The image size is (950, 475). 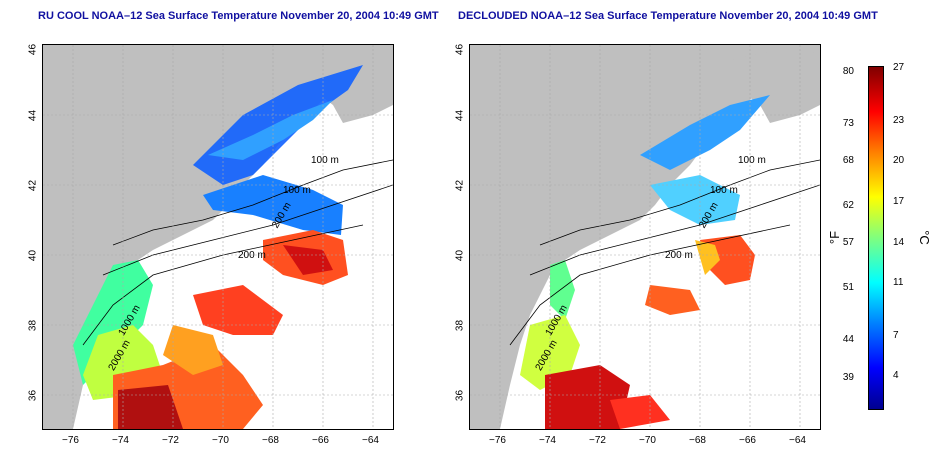 I want to click on fahrenheit-label: °F, so click(x=835, y=237).